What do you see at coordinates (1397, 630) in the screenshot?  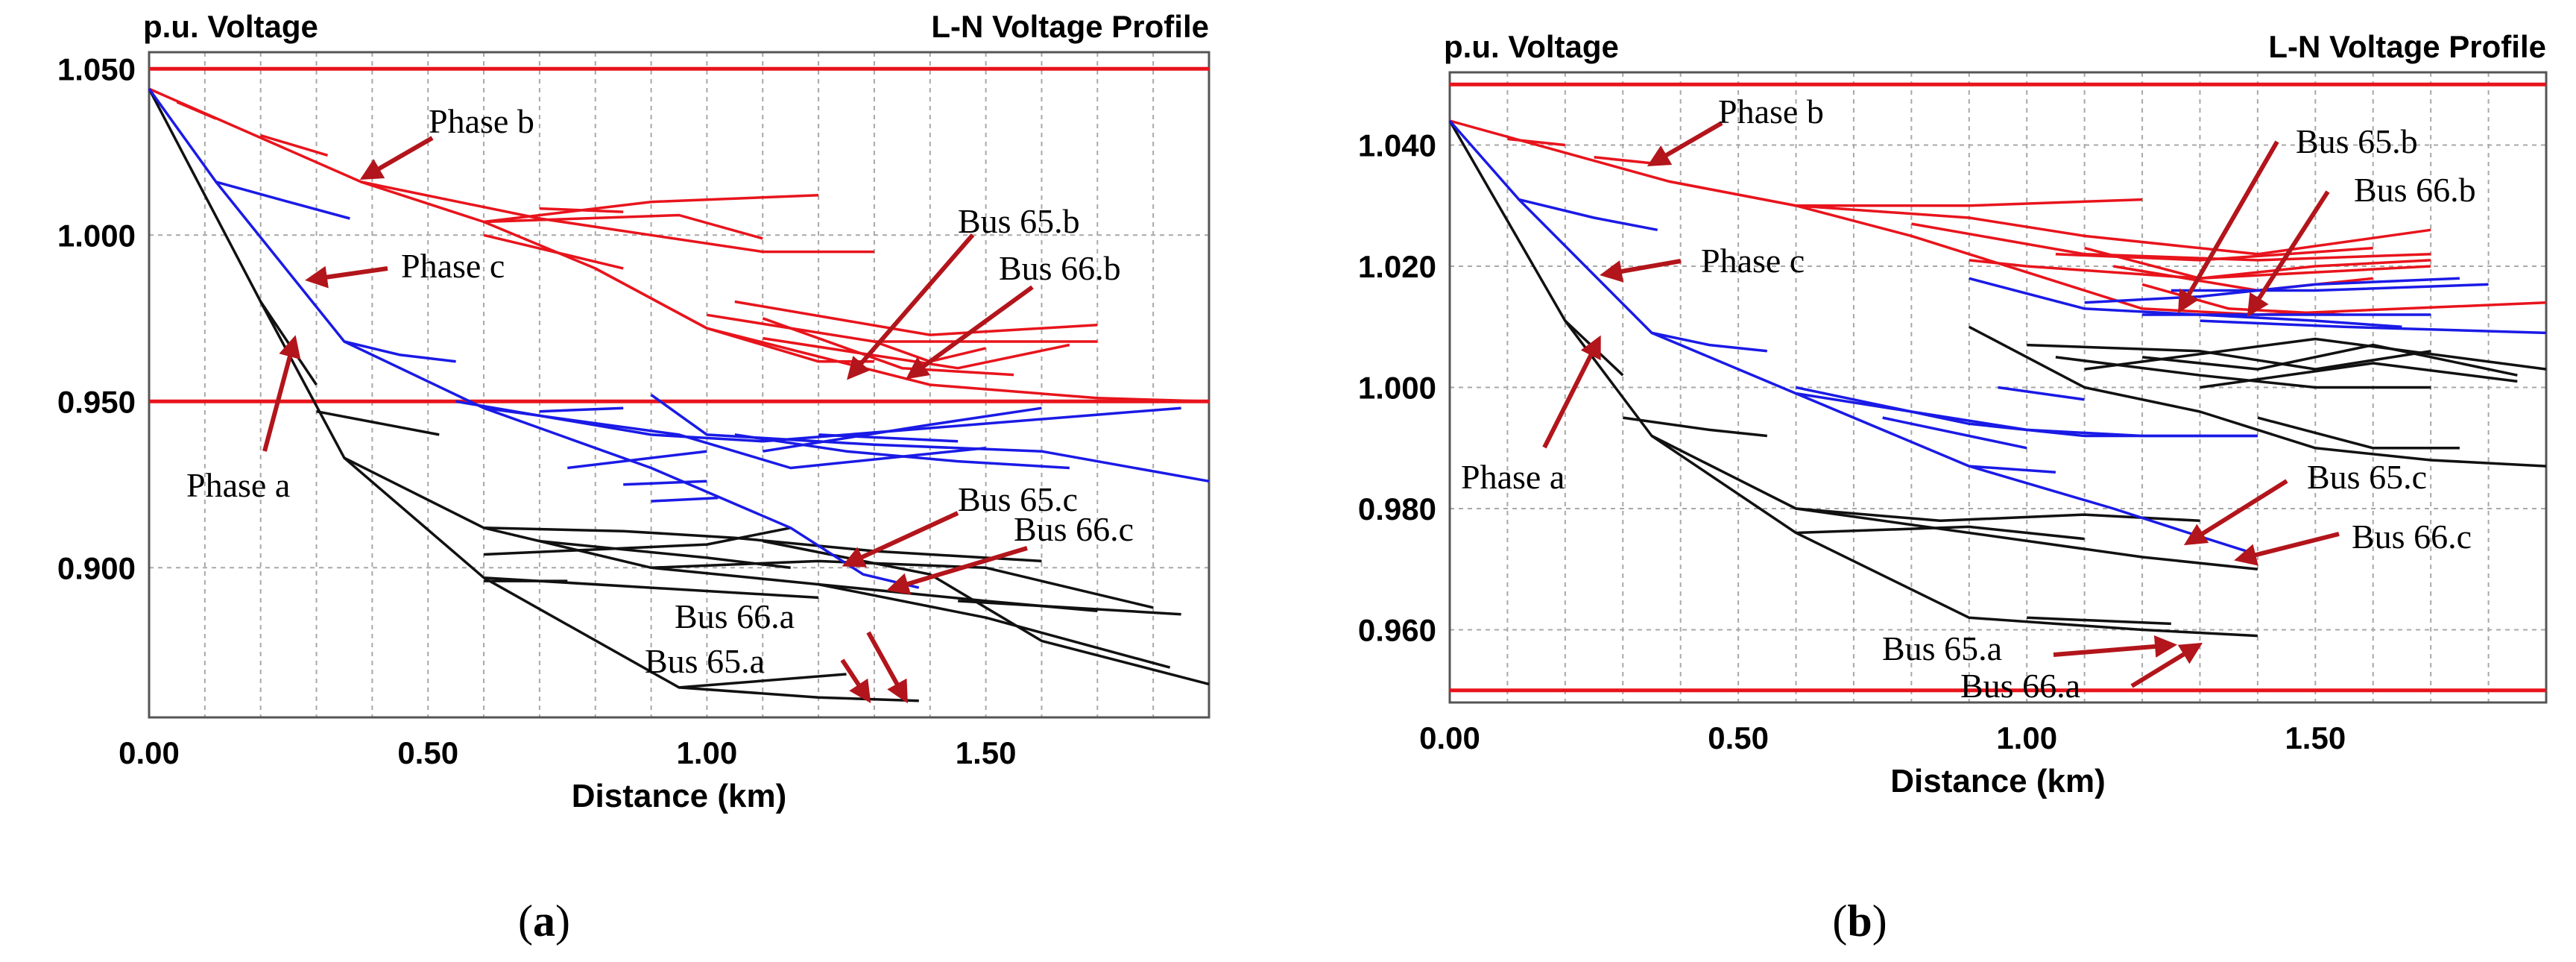 I see `y-tick-label: 0.960` at bounding box center [1397, 630].